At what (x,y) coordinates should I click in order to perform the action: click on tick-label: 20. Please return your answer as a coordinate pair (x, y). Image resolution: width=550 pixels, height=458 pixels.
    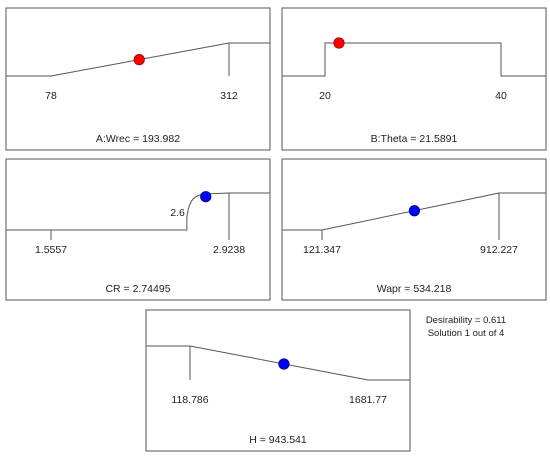
    Looking at the image, I should click on (325, 96).